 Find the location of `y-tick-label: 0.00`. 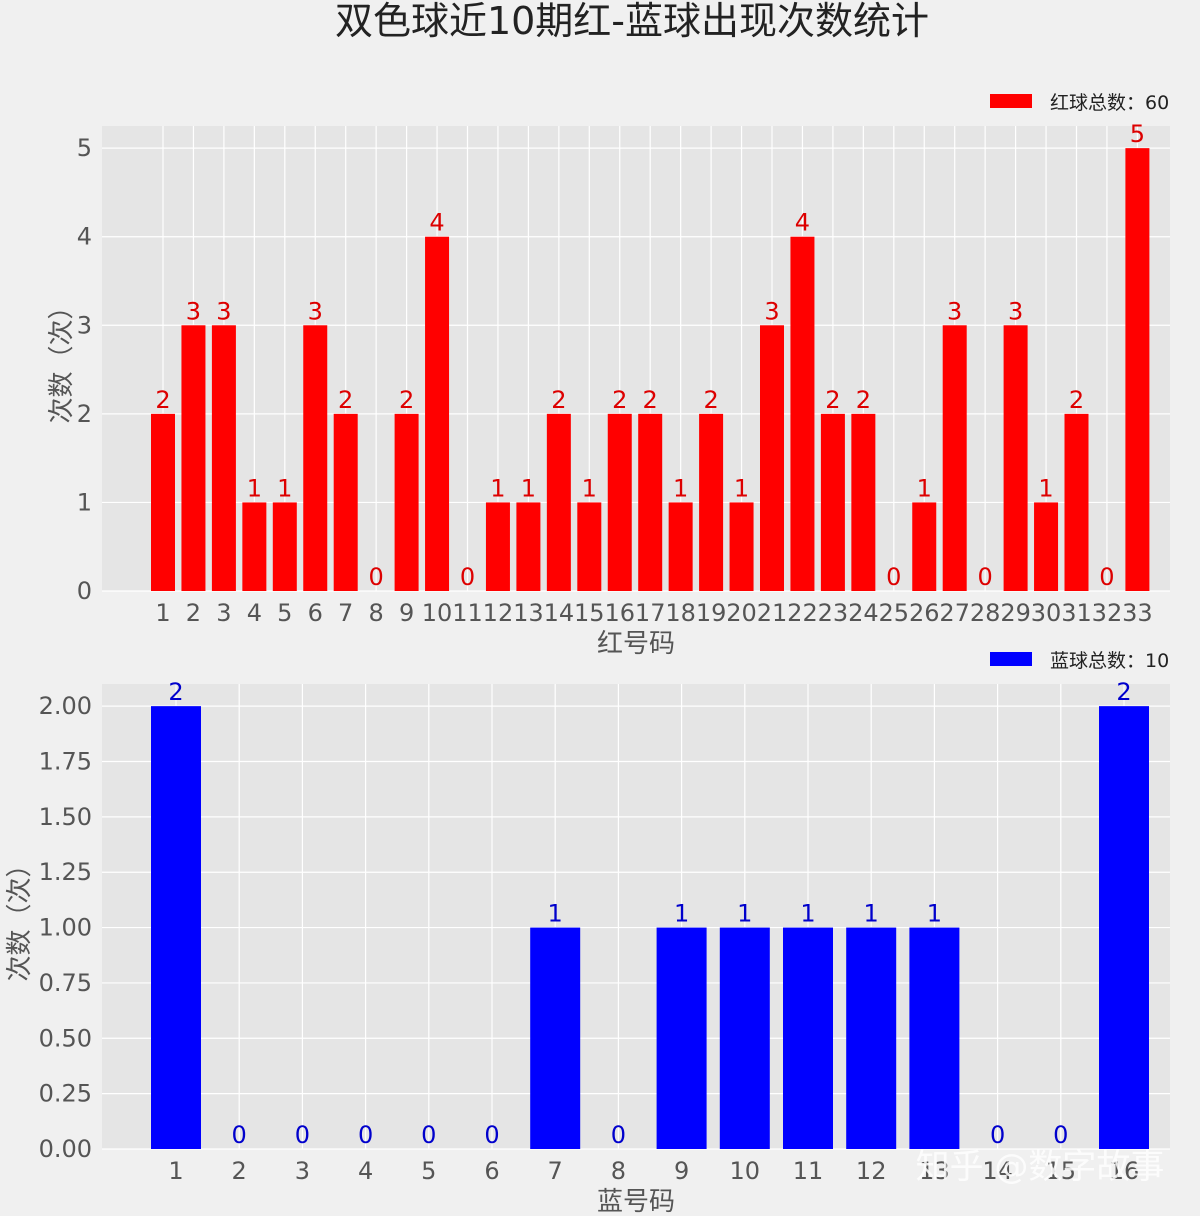

y-tick-label: 0.00 is located at coordinates (65, 1149).